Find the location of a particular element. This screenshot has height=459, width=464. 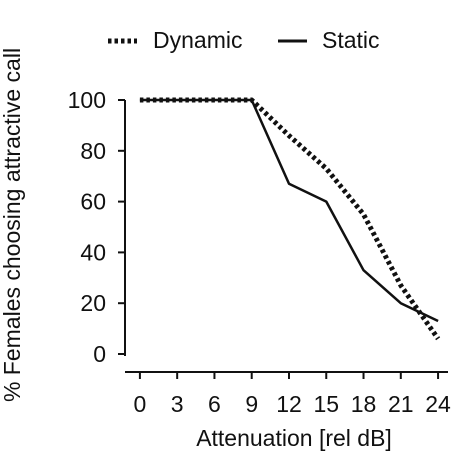

x-tick-label: 12 is located at coordinates (289, 404).